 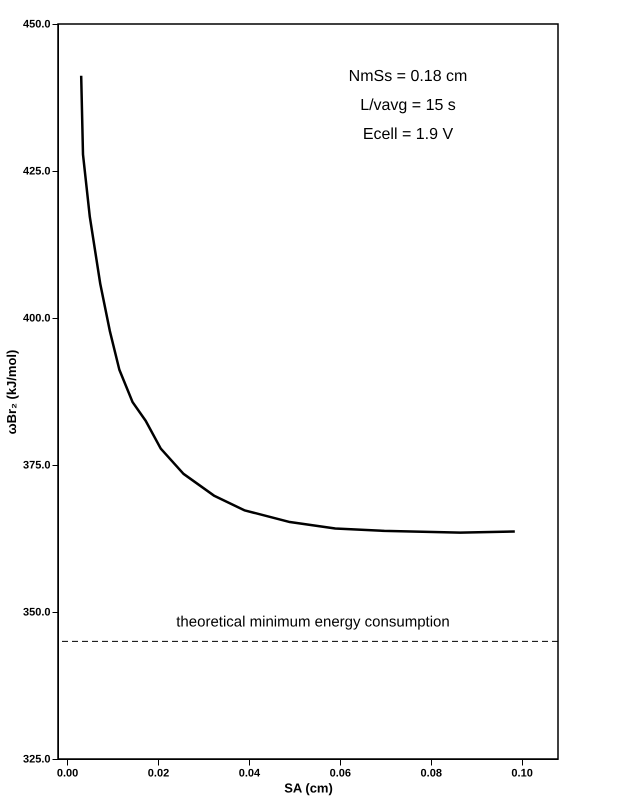 I want to click on x-tick-label: 0.06, so click(x=341, y=774).